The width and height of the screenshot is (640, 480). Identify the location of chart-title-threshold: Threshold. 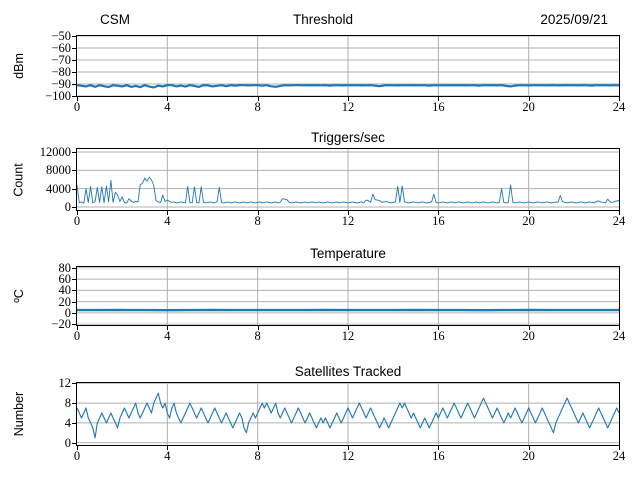
(323, 19).